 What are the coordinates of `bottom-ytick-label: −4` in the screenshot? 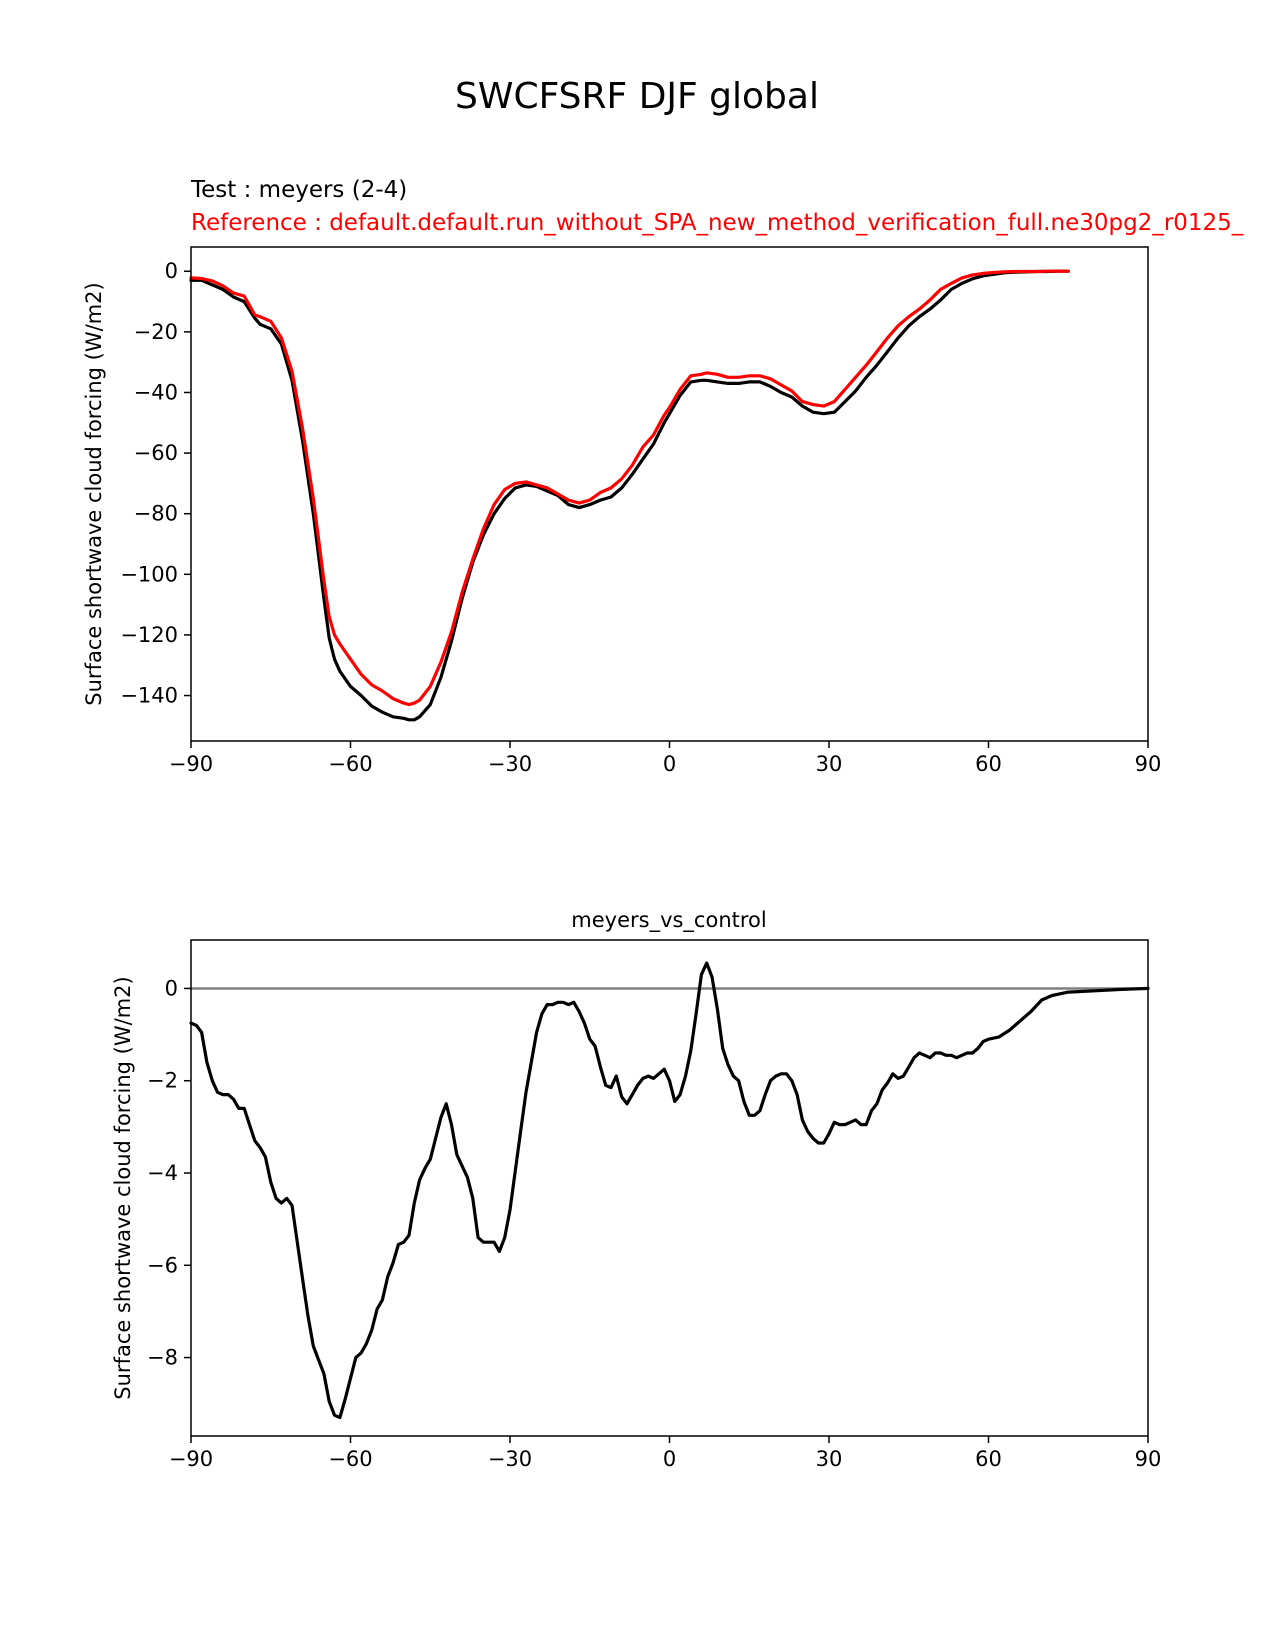 It's located at (162, 1173).